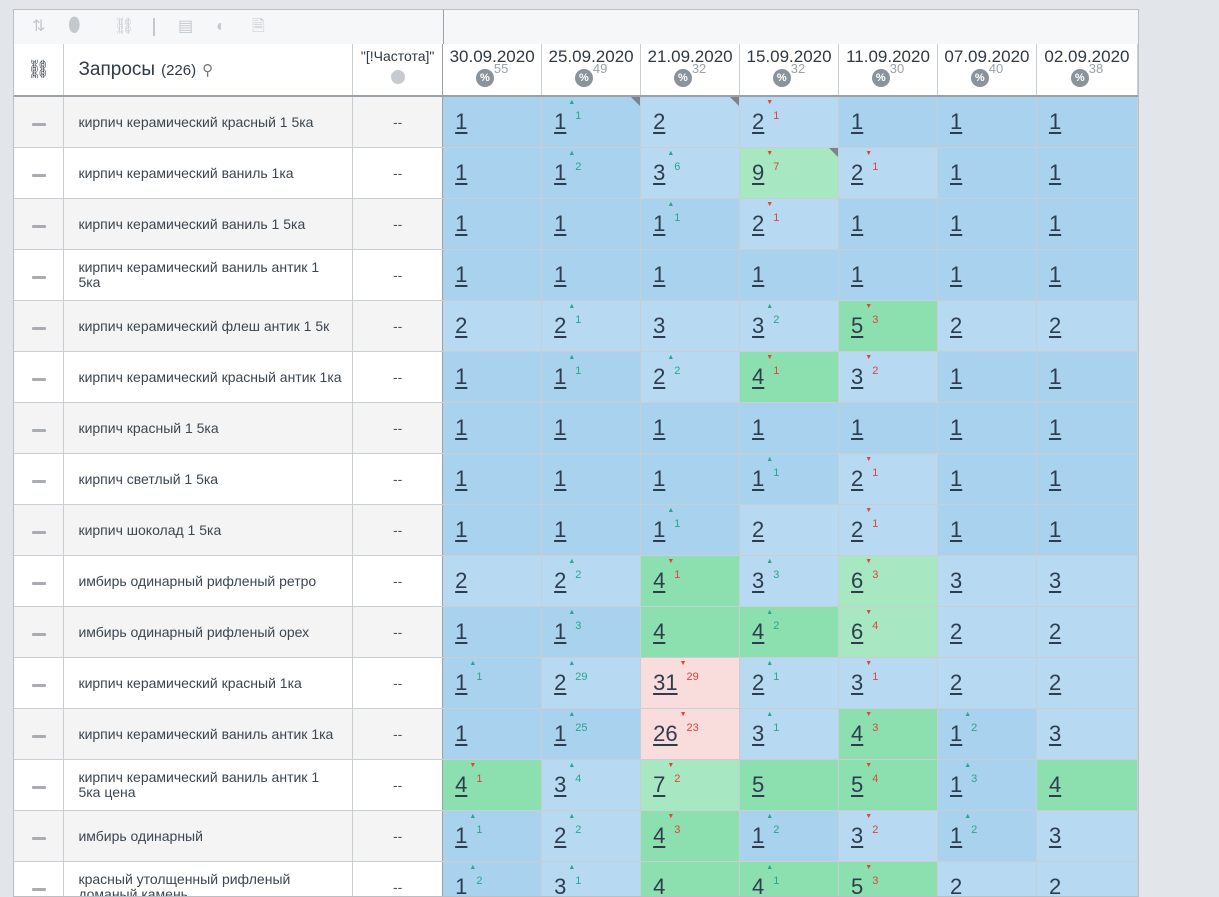 This screenshot has height=897, width=1219. I want to click on position-link: 31, so click(665, 682).